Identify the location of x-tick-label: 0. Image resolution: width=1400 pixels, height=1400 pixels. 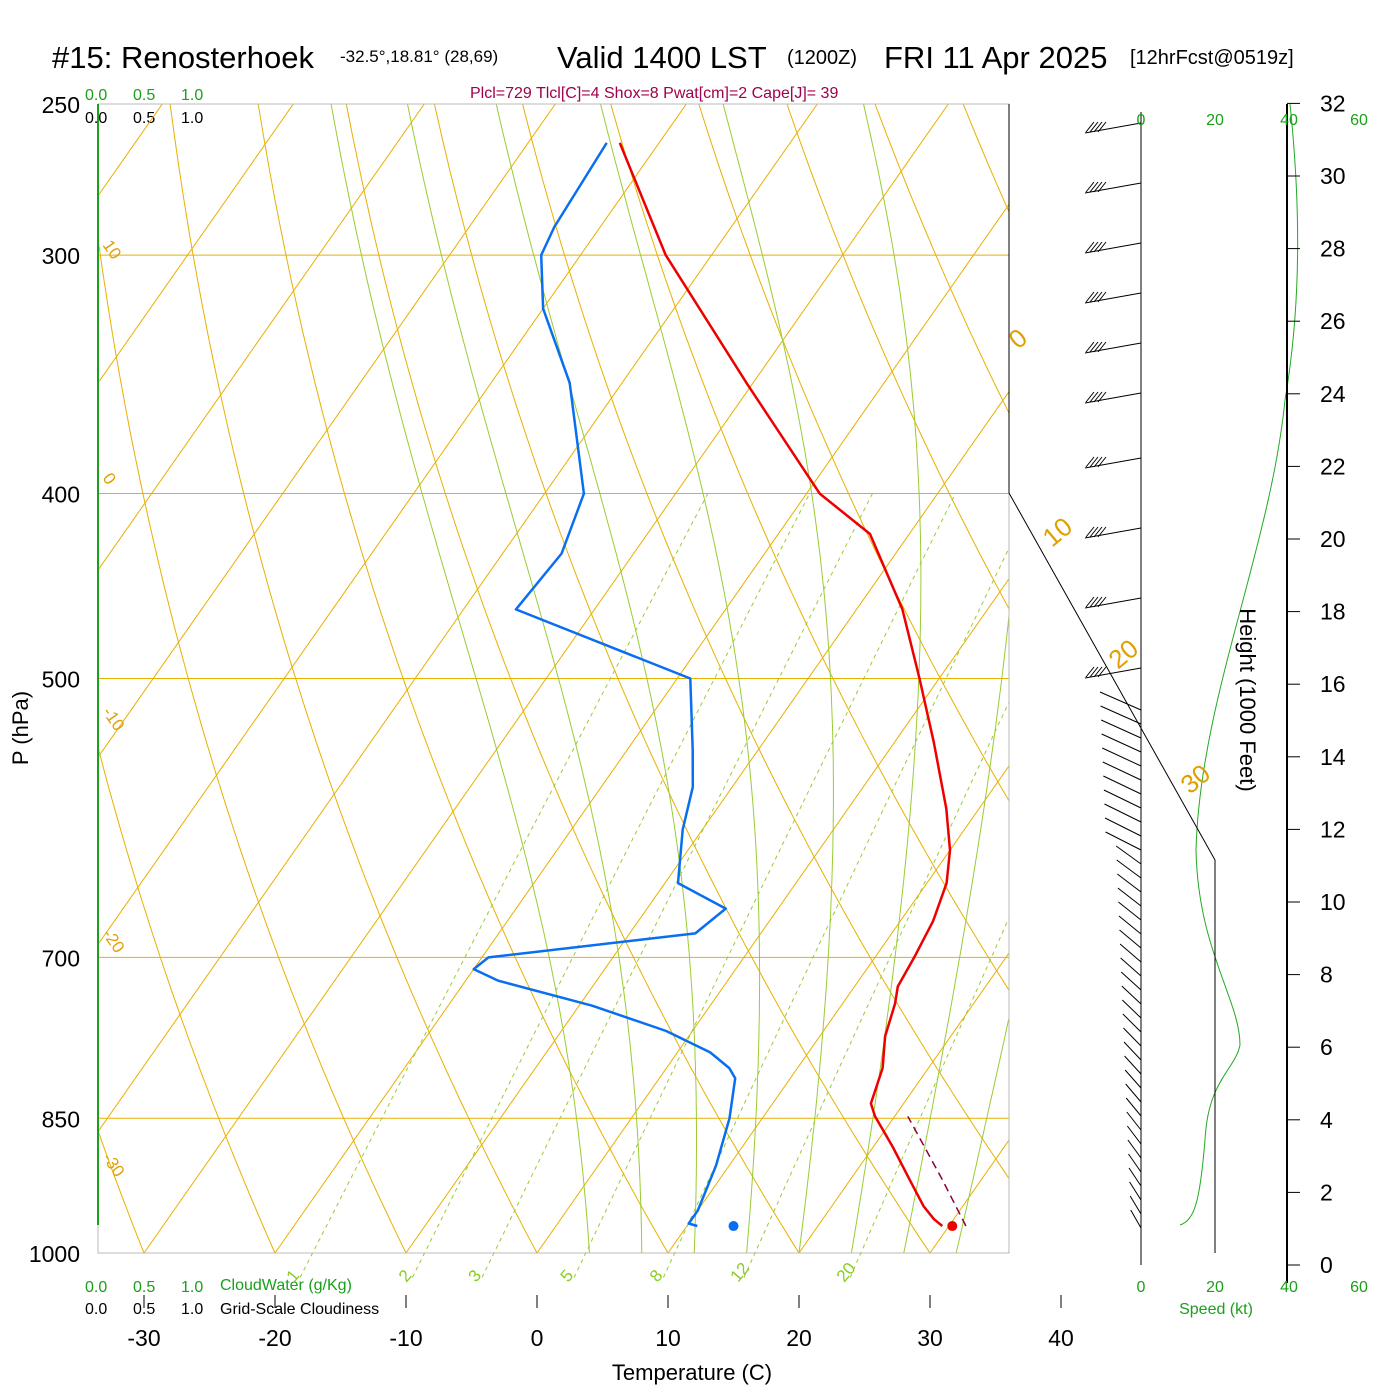
(537, 1338).